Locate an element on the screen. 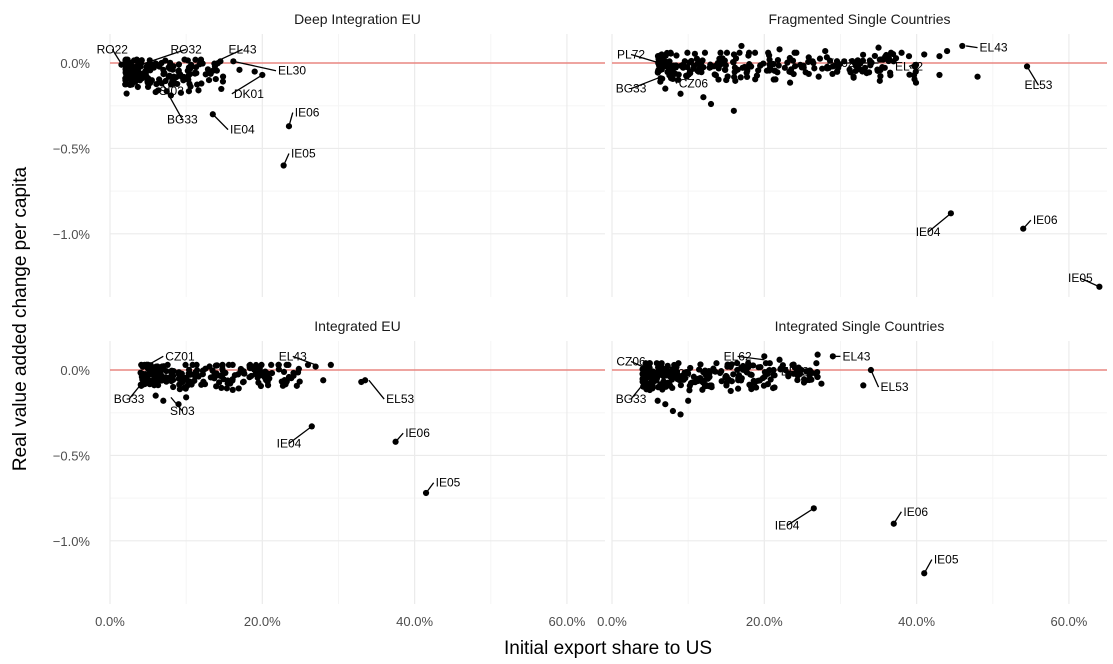 The image size is (1113, 664). x-axis-title: Initial export share to US is located at coordinates (608, 648).